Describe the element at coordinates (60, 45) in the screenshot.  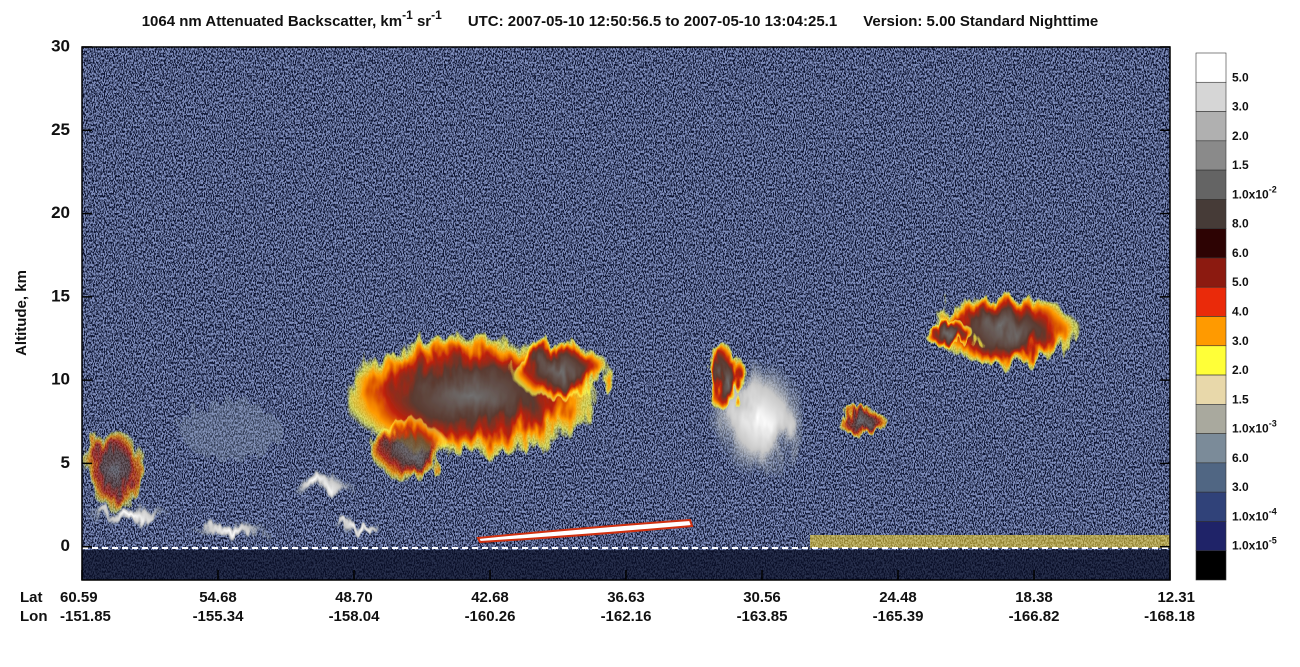
I see `y-tick-label: 30` at that location.